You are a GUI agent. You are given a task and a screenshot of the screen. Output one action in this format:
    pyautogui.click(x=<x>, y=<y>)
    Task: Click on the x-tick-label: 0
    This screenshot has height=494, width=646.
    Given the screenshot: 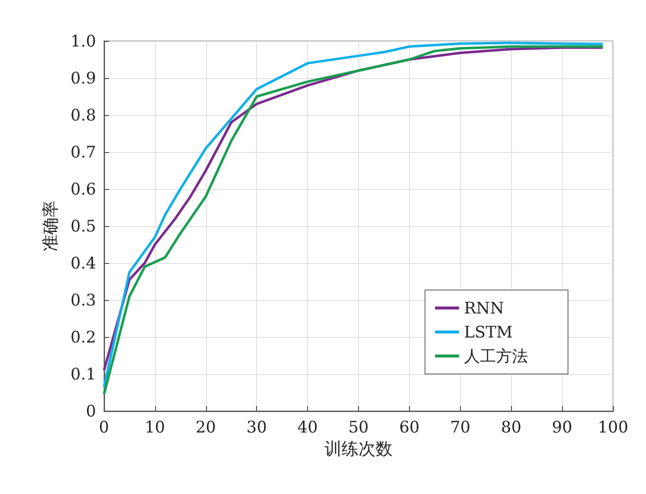 What is the action you would take?
    pyautogui.click(x=104, y=427)
    